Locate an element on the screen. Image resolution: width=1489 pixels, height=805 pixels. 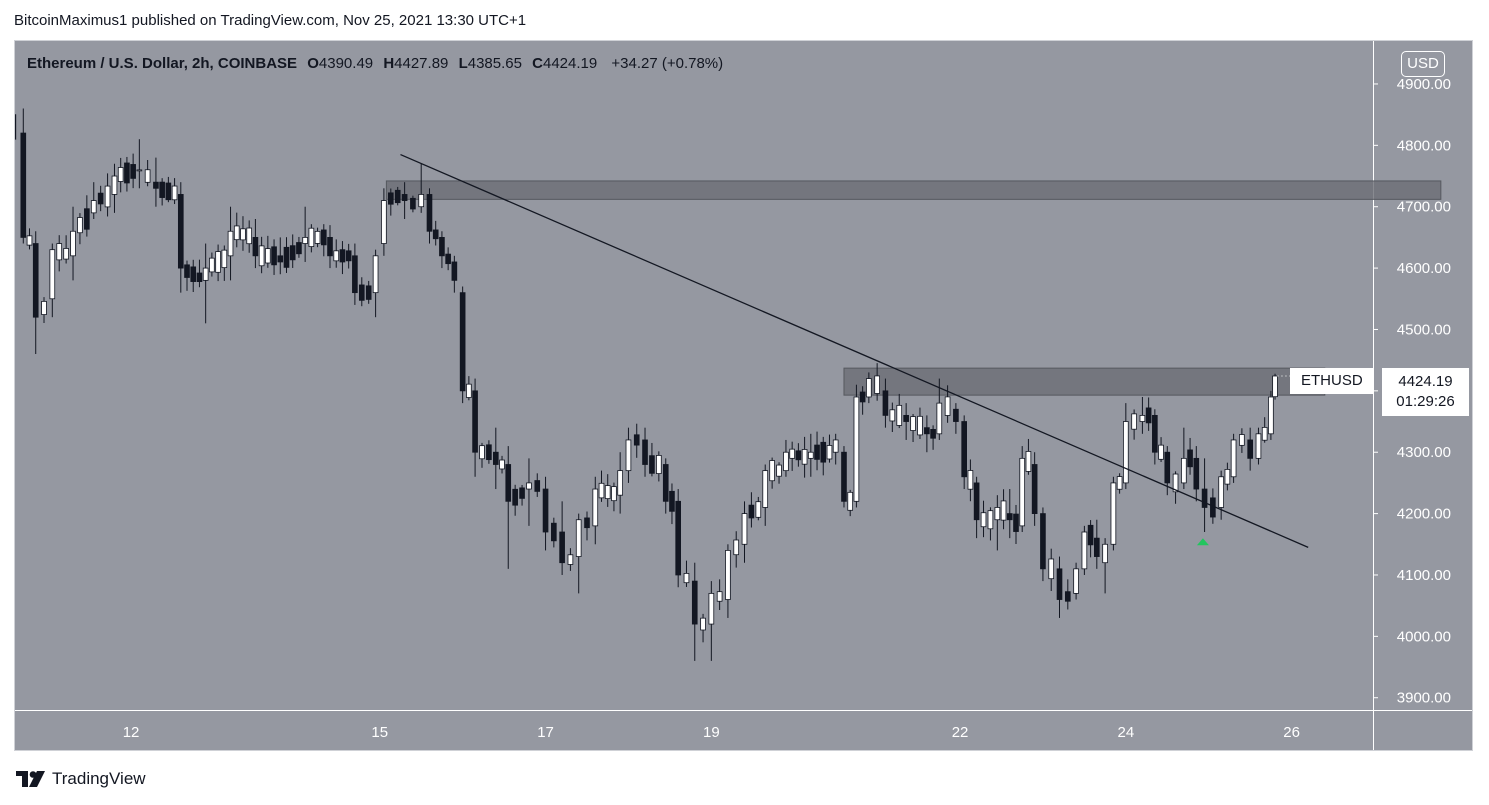
price-axis-label: 4000.00 is located at coordinates (1424, 636).